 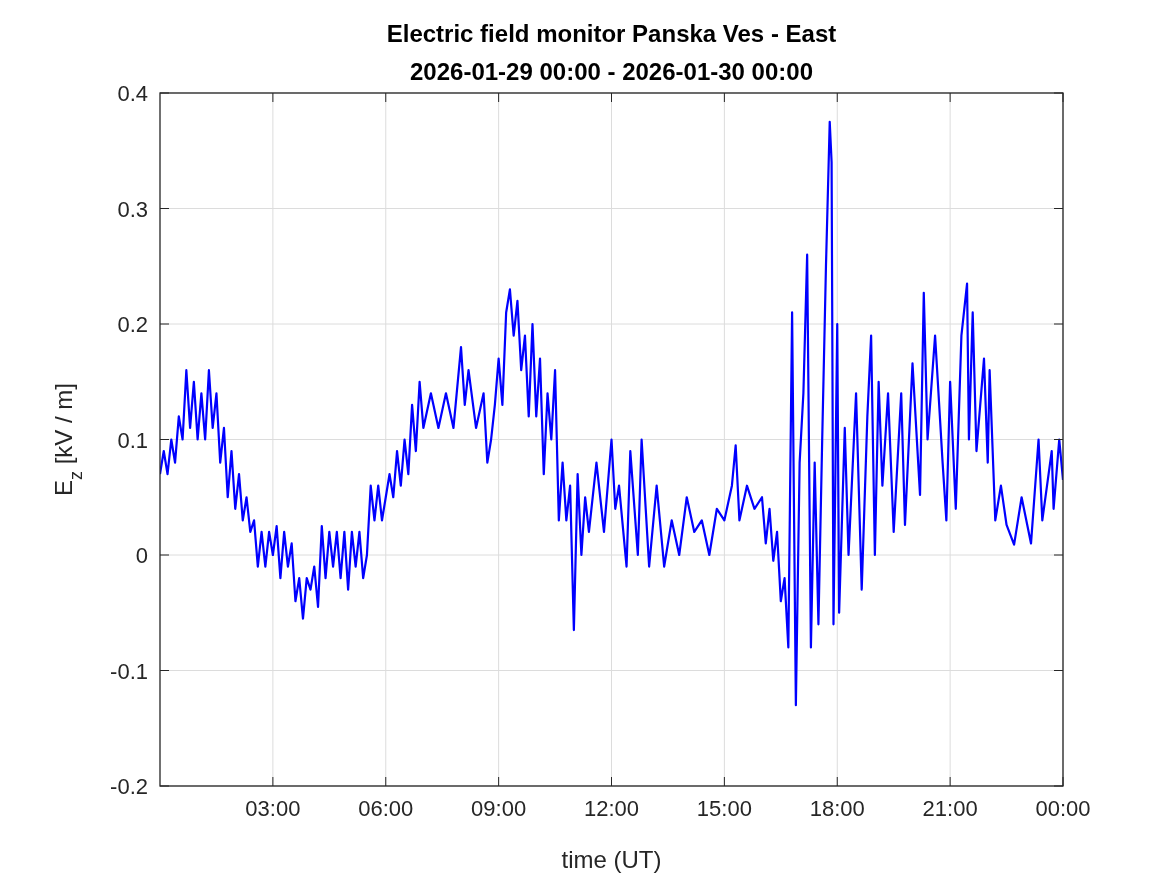 What do you see at coordinates (837, 808) in the screenshot?
I see `x-tick-label: 18:00` at bounding box center [837, 808].